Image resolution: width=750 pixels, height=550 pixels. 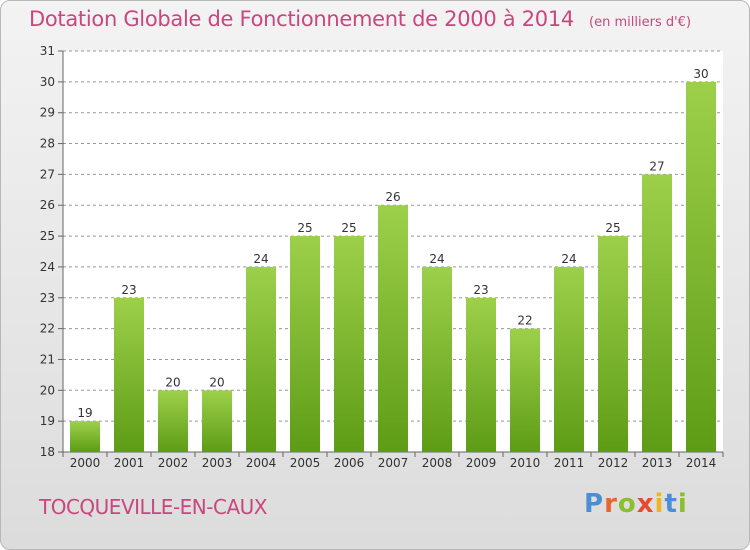 I want to click on logo-letter: r, so click(x=611, y=504).